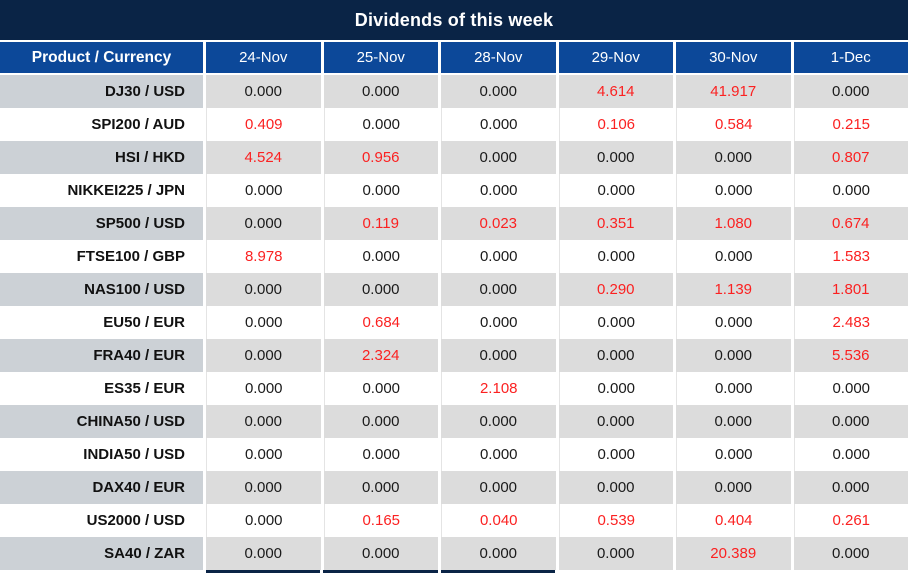 The height and width of the screenshot is (573, 908). What do you see at coordinates (263, 157) in the screenshot?
I see `value-cell: 4.524` at bounding box center [263, 157].